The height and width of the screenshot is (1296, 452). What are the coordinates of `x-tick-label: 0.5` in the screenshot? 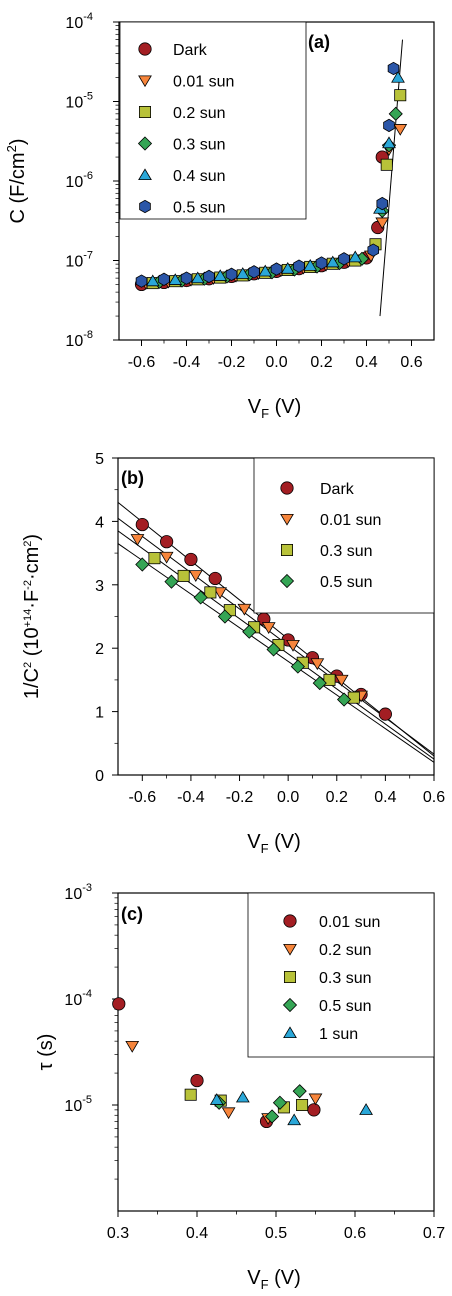 It's located at (276, 1233).